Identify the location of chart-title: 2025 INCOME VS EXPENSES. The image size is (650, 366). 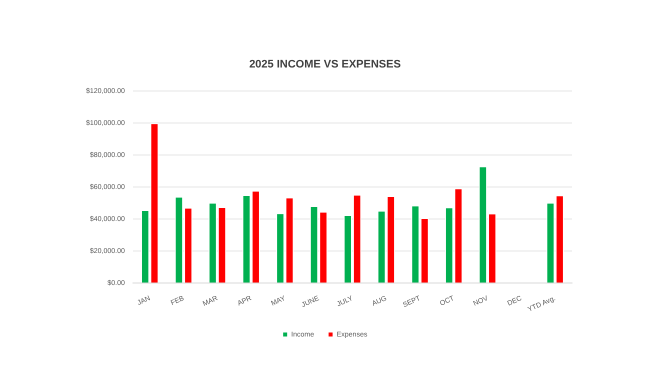
(325, 64).